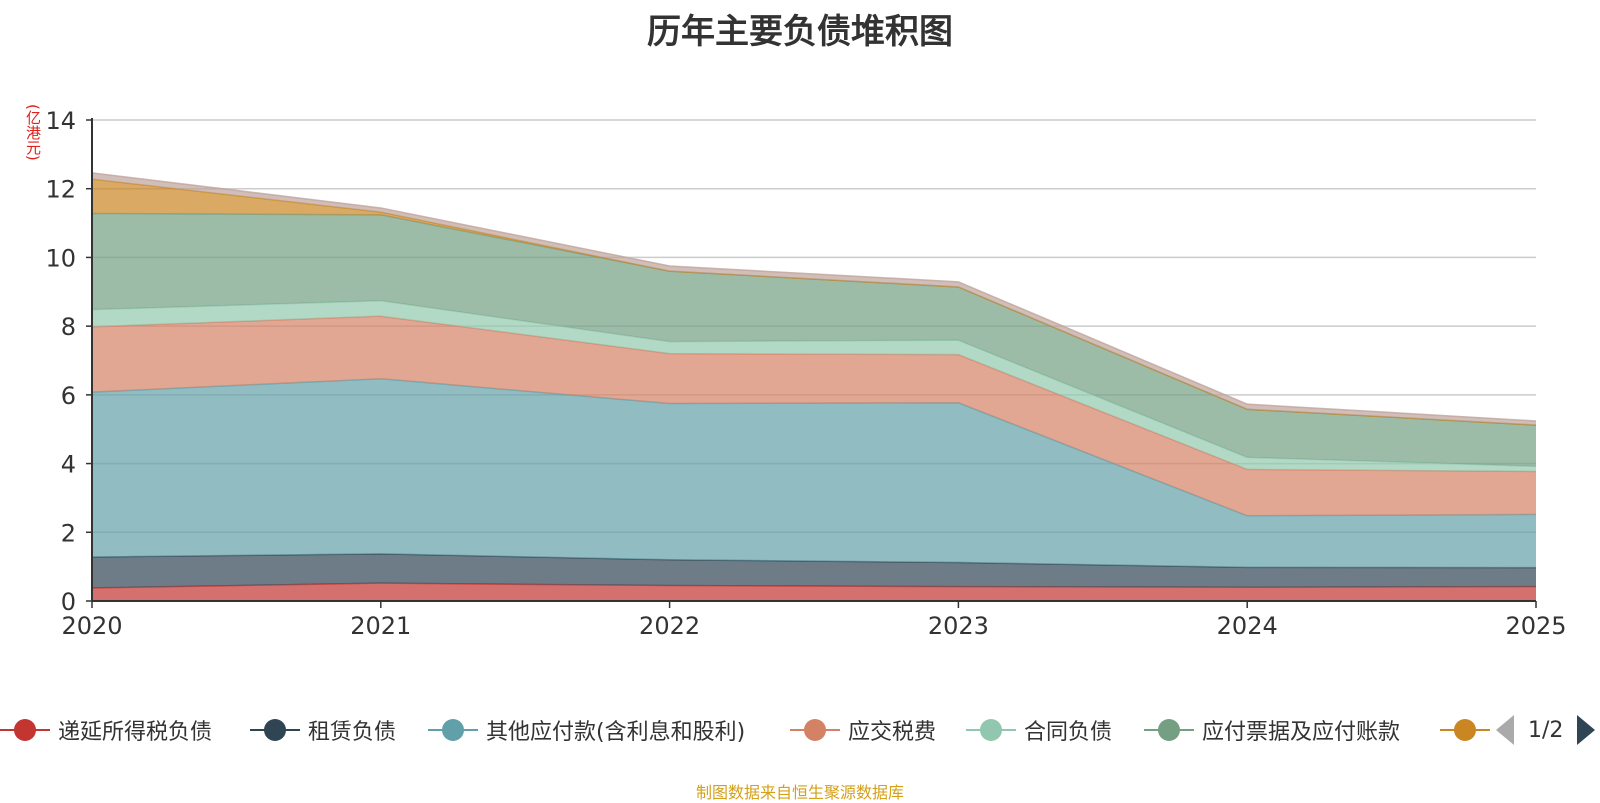  I want to click on legend-item: 递延所得税负债, so click(106, 730).